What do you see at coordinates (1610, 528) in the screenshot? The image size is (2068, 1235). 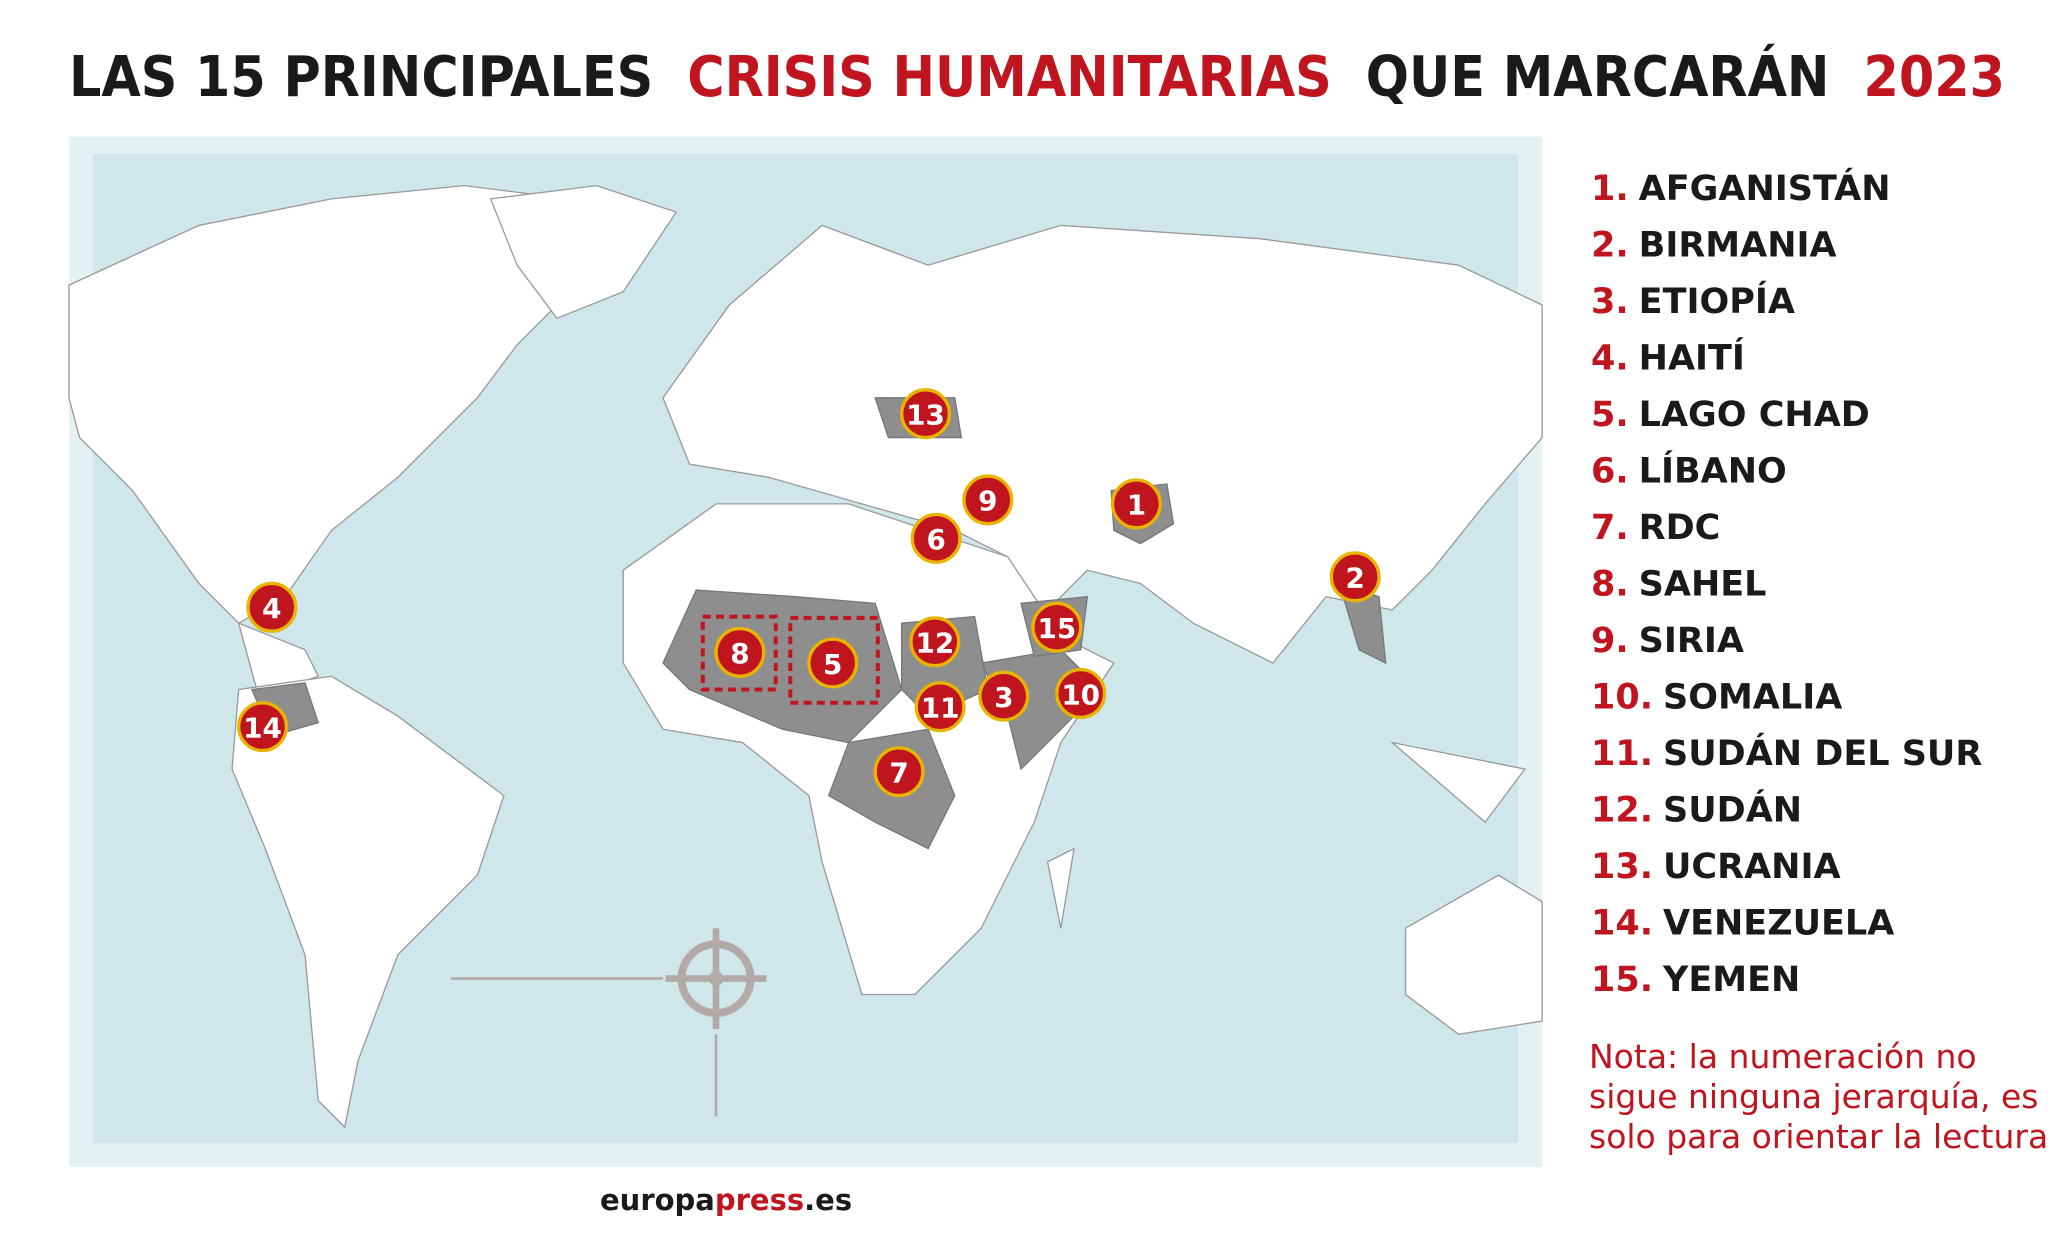 I see `legend-number: 7.` at bounding box center [1610, 528].